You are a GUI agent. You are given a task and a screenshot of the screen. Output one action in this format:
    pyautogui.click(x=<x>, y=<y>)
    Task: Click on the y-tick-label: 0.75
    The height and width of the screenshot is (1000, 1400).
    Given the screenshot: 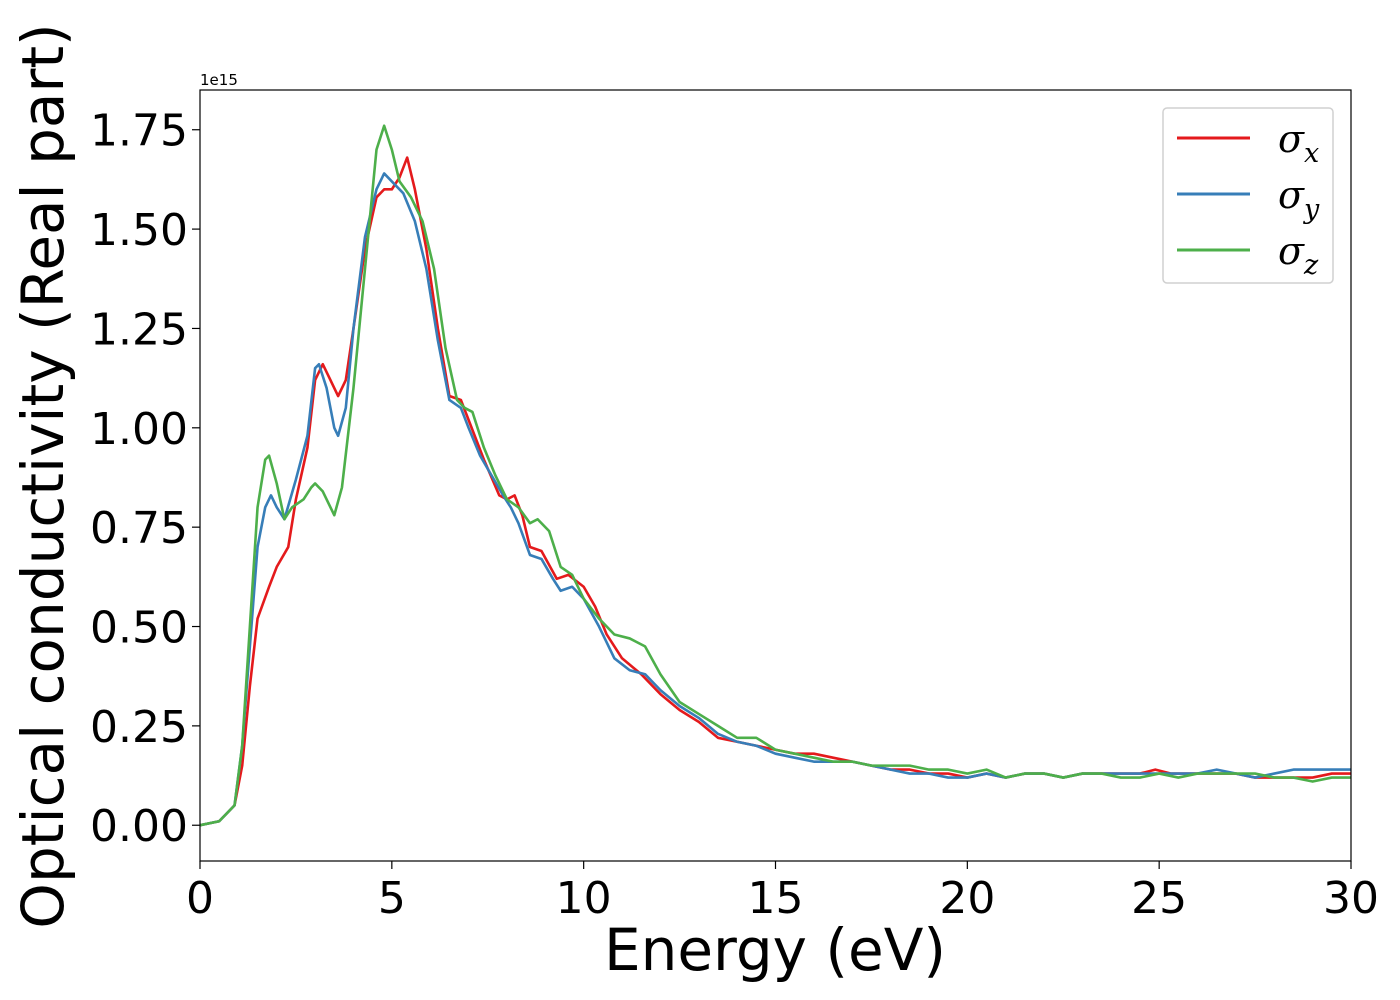 What is the action you would take?
    pyautogui.click(x=139, y=528)
    